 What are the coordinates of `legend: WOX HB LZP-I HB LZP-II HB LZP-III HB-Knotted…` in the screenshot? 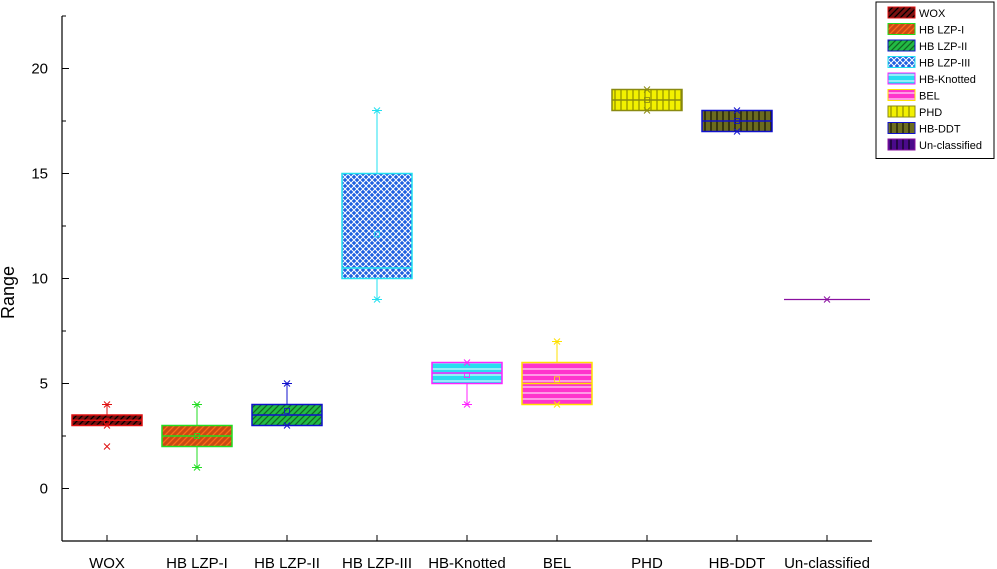 It's located at (935, 80).